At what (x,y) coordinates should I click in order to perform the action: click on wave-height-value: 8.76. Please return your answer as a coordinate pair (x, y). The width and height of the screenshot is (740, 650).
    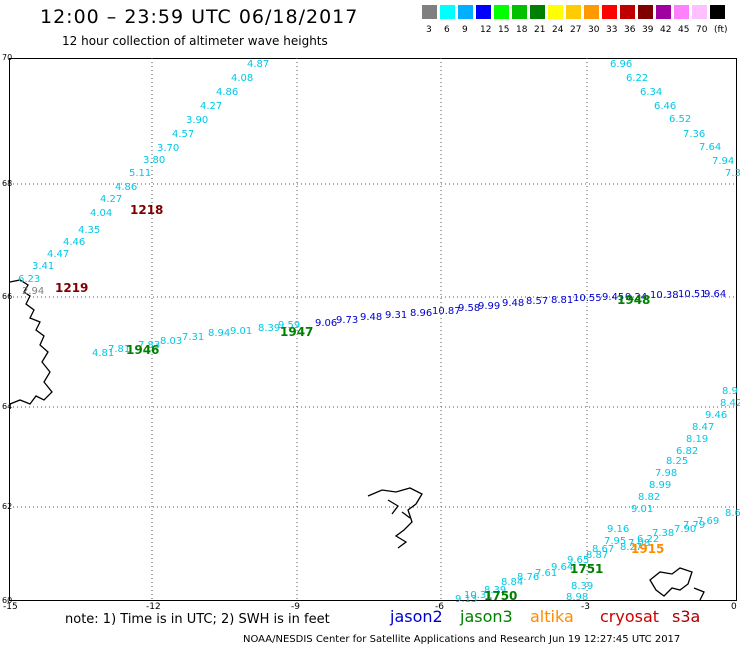
    Looking at the image, I should click on (528, 577).